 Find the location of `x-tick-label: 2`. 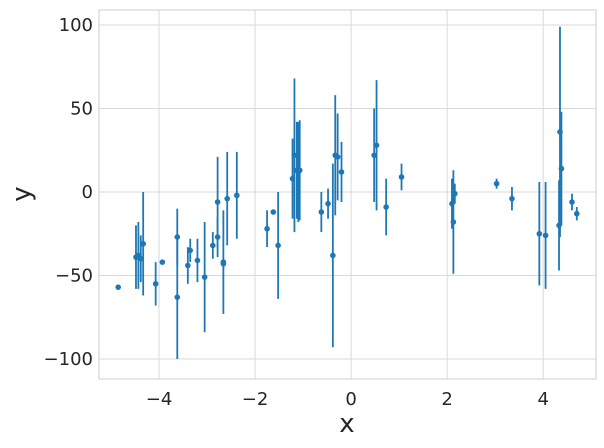

x-tick-label: 2 is located at coordinates (446, 399).